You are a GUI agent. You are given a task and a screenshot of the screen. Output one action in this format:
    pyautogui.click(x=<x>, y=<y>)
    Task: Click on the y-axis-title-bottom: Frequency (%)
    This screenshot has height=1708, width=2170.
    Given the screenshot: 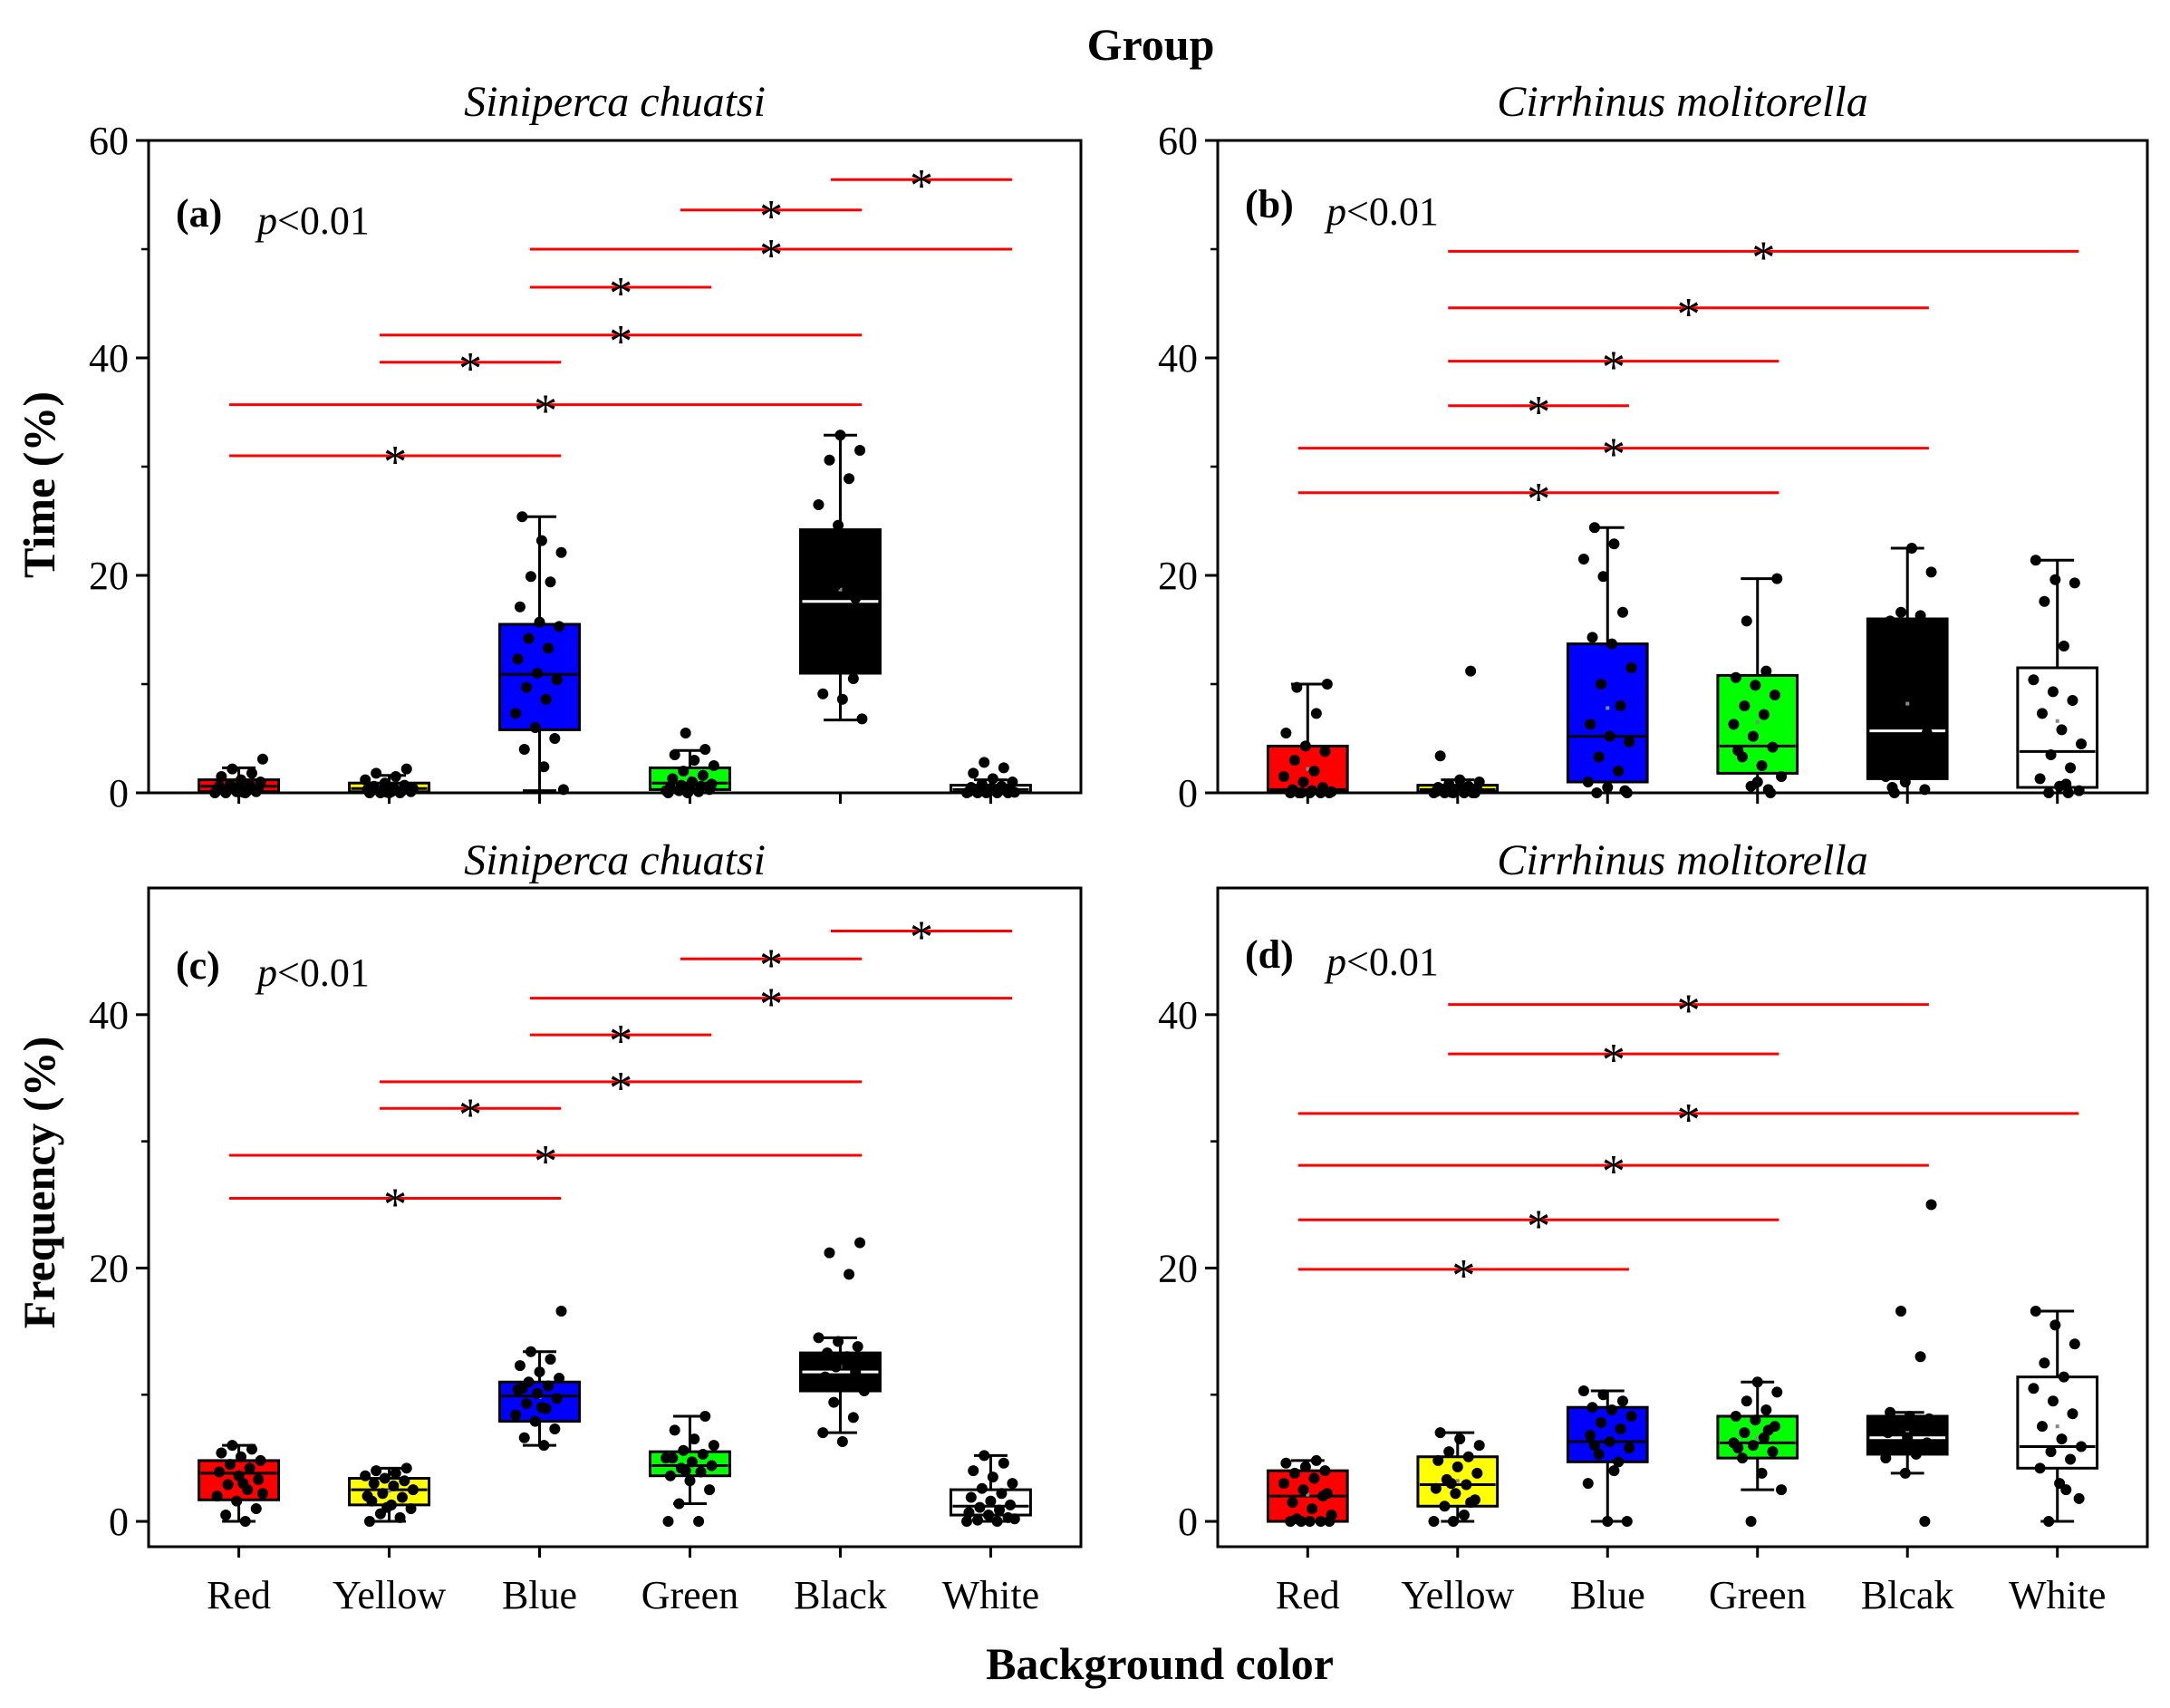 What is the action you would take?
    pyautogui.click(x=39, y=1183)
    